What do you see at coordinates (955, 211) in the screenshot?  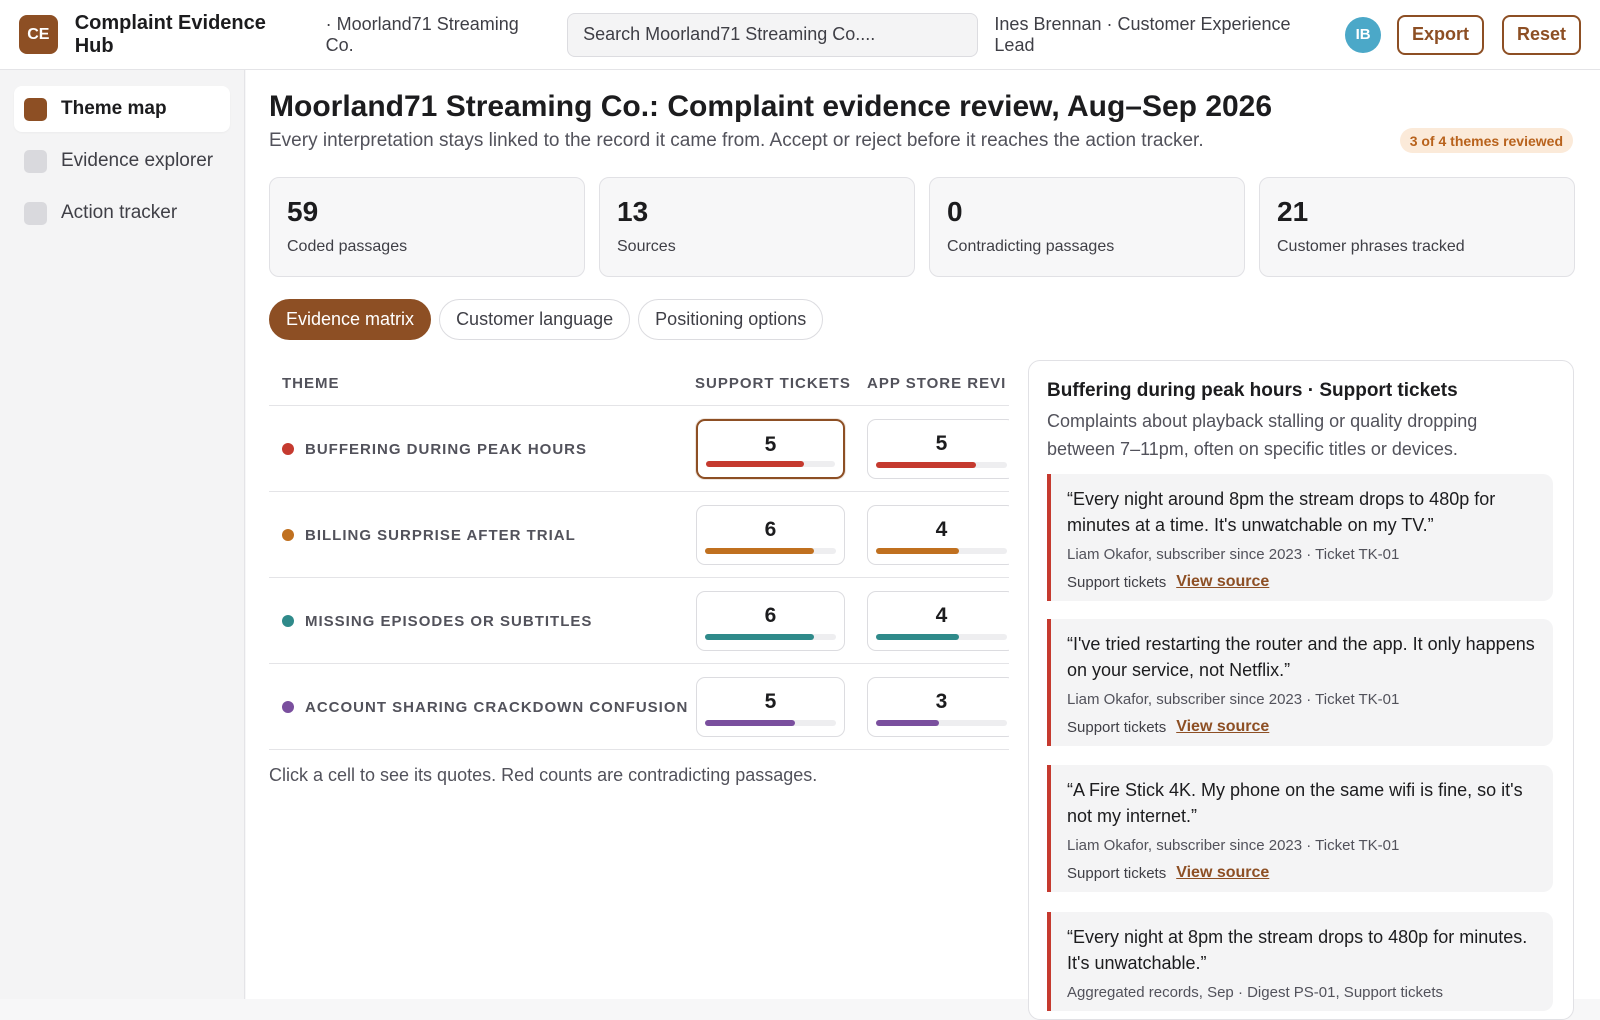 I see `stat-value: 0` at bounding box center [955, 211].